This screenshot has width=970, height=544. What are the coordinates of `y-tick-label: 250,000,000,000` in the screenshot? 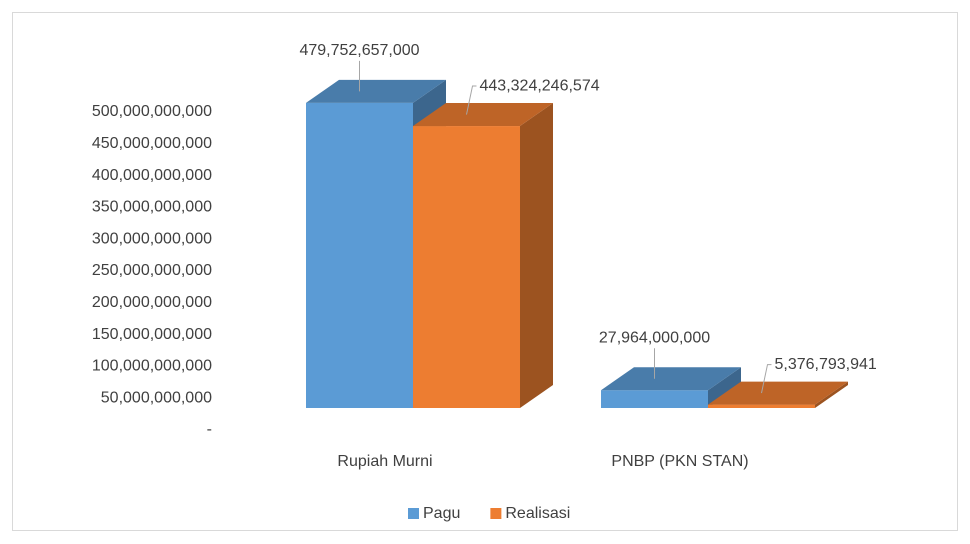 It's located at (152, 270).